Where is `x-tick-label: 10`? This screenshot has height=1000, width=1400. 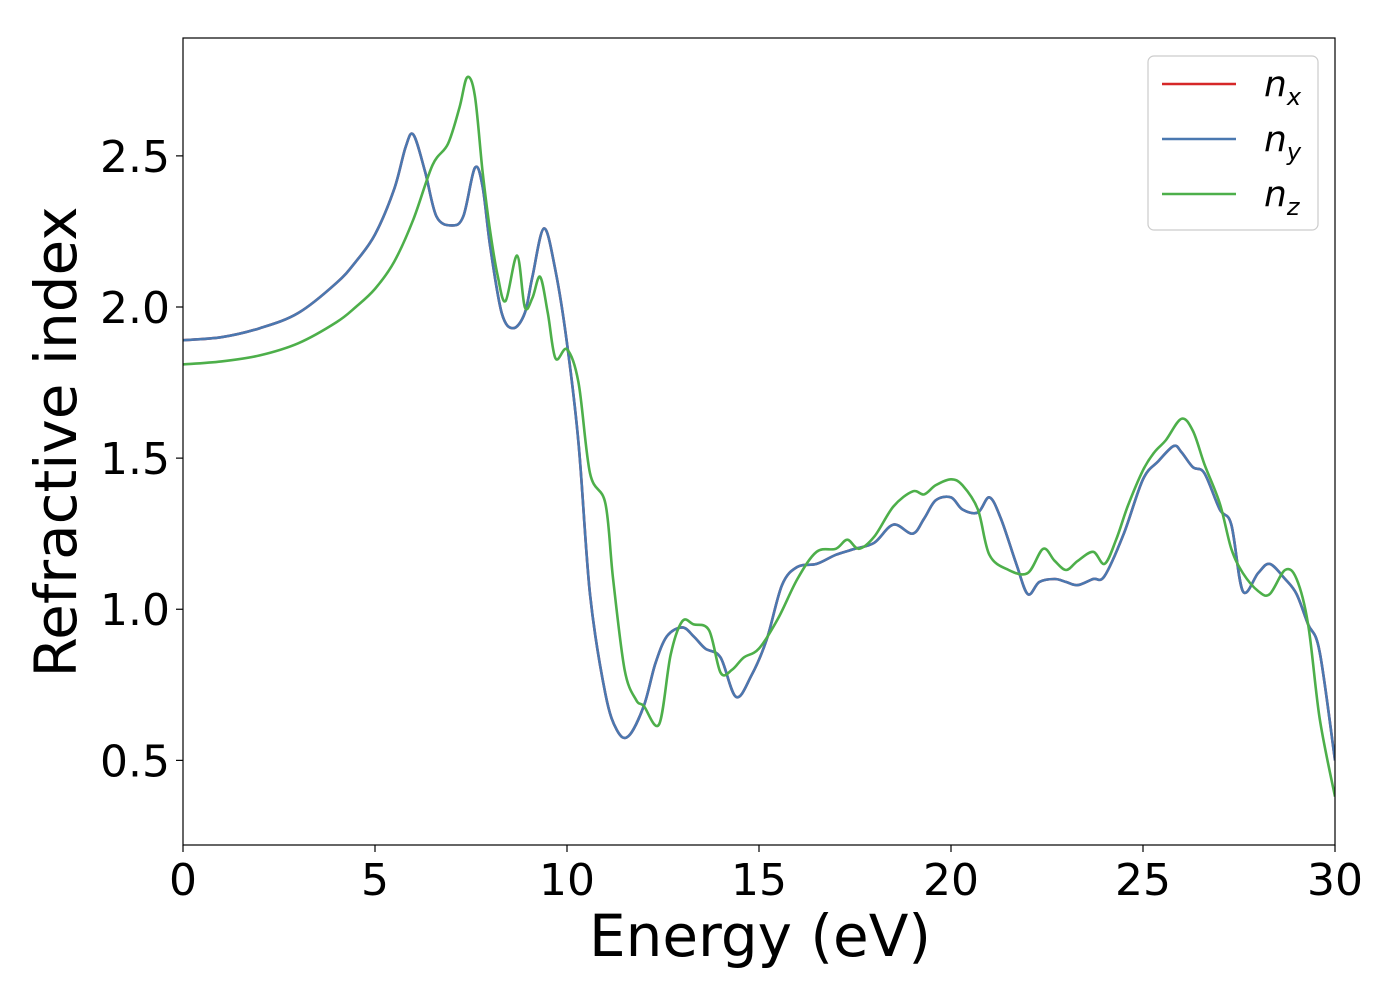 x-tick-label: 10 is located at coordinates (567, 880).